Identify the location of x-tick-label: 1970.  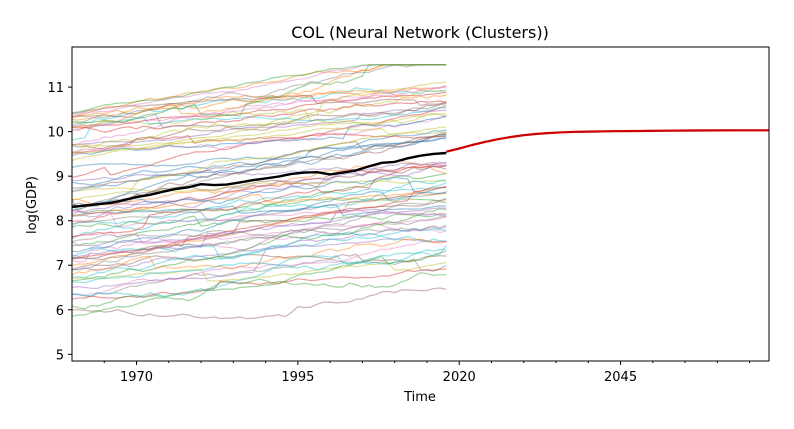
(136, 377).